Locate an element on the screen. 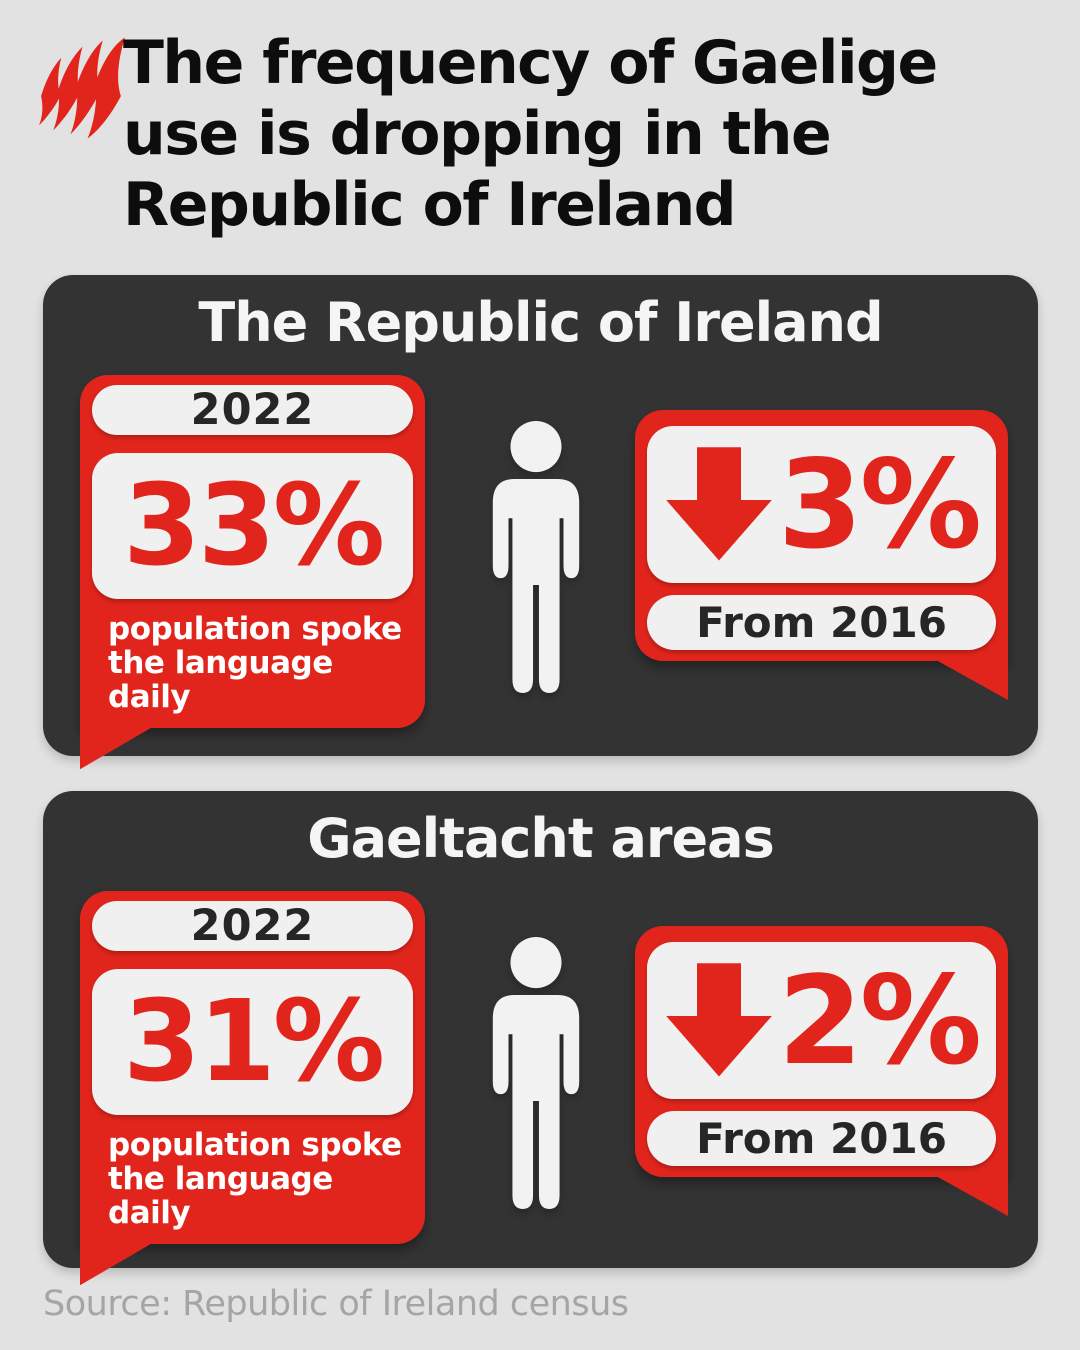  change-speech-bubble: 3% From 2016 is located at coordinates (821, 535).